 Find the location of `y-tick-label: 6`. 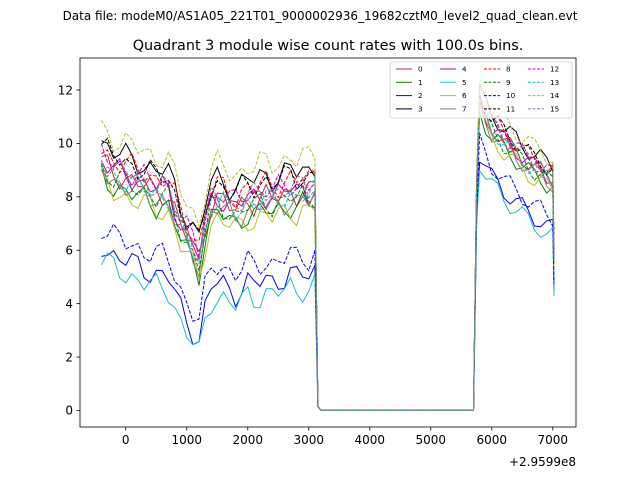

y-tick-label: 6 is located at coordinates (69, 251).